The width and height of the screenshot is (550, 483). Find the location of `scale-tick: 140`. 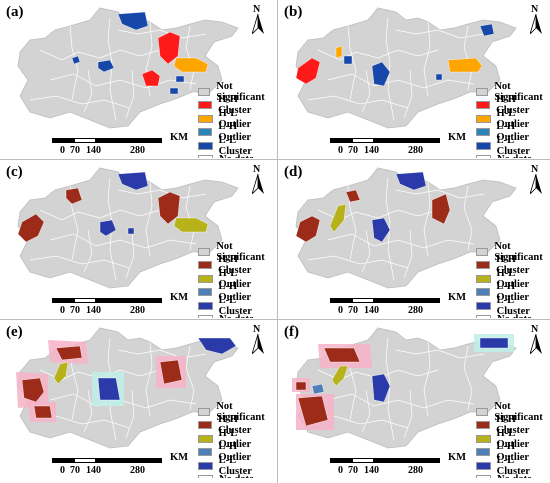

scale-tick: 140 is located at coordinates (93, 470).